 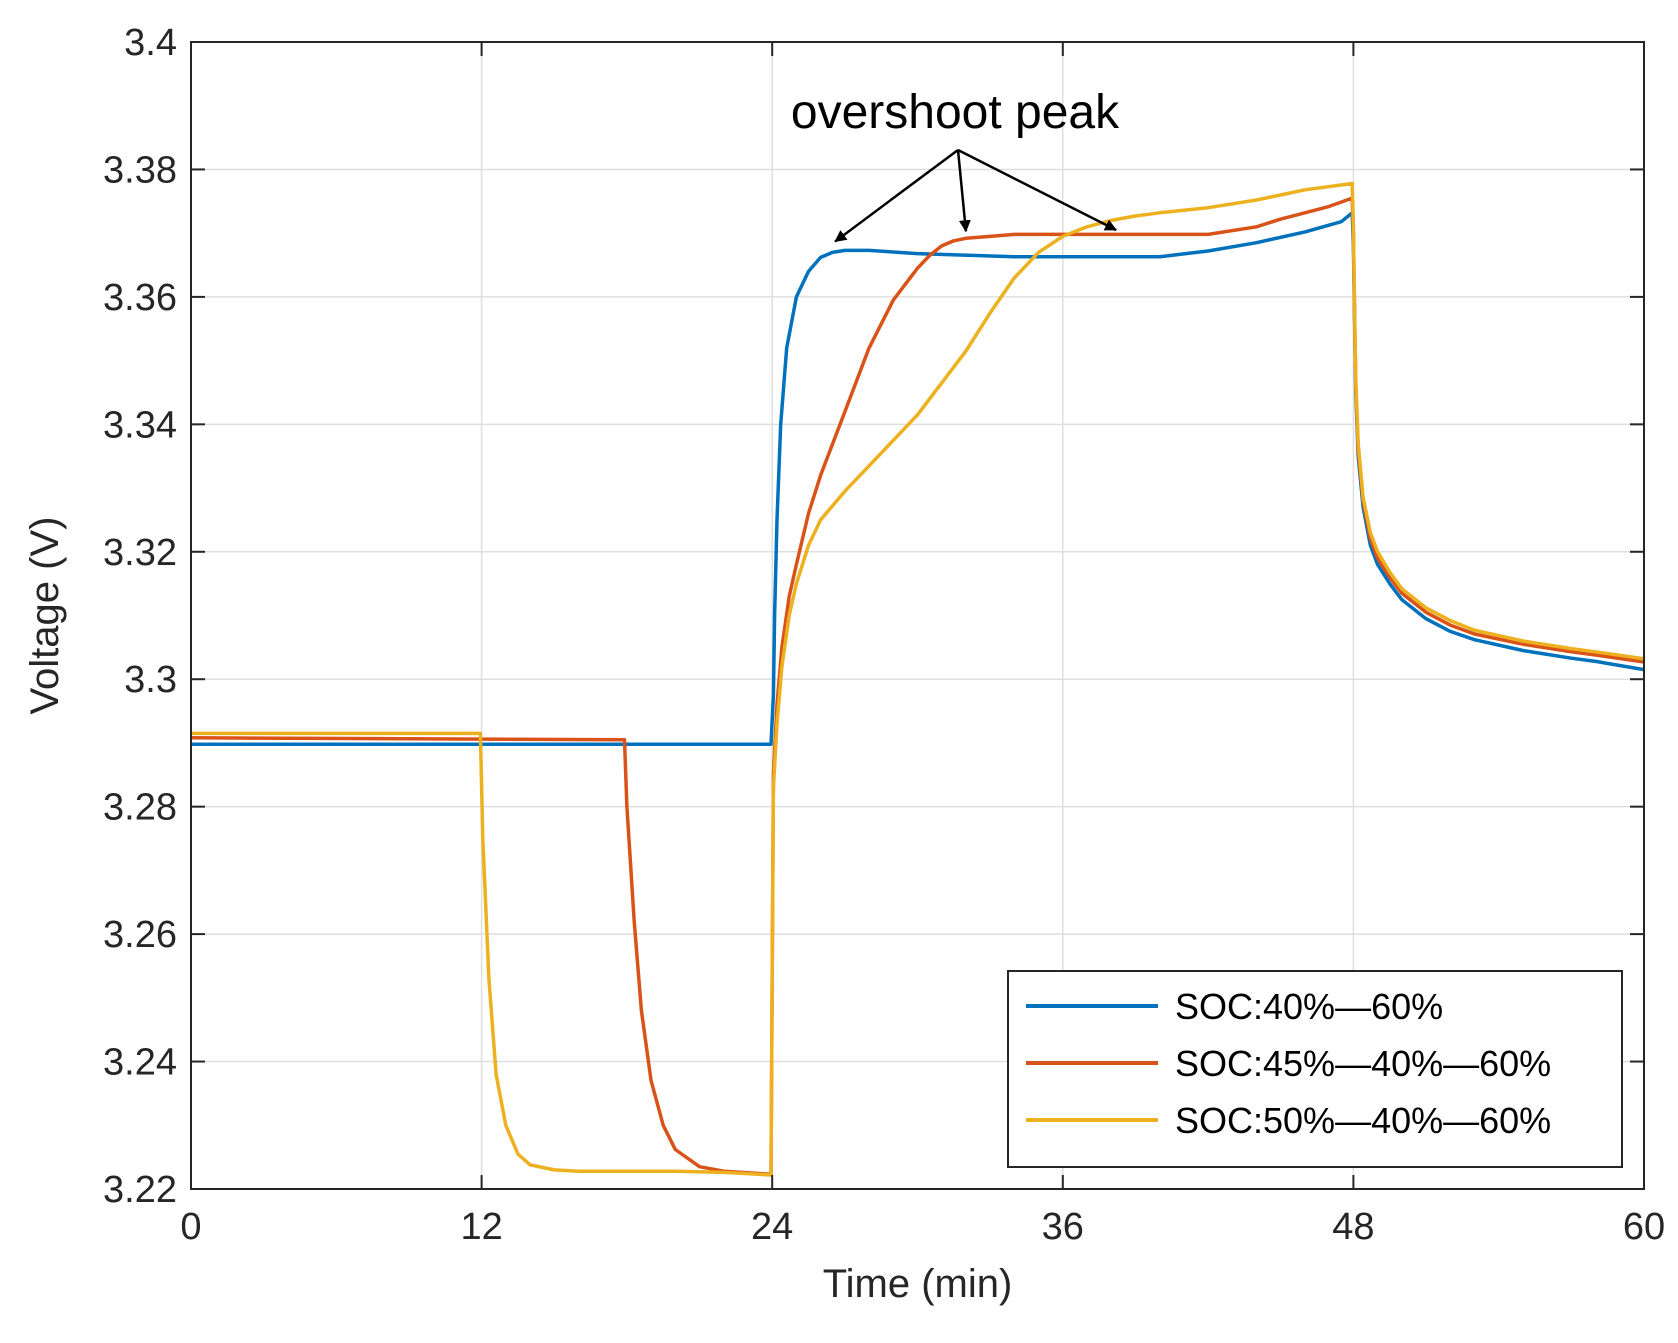 What do you see at coordinates (481, 1227) in the screenshot?
I see `x-tick-label: 12` at bounding box center [481, 1227].